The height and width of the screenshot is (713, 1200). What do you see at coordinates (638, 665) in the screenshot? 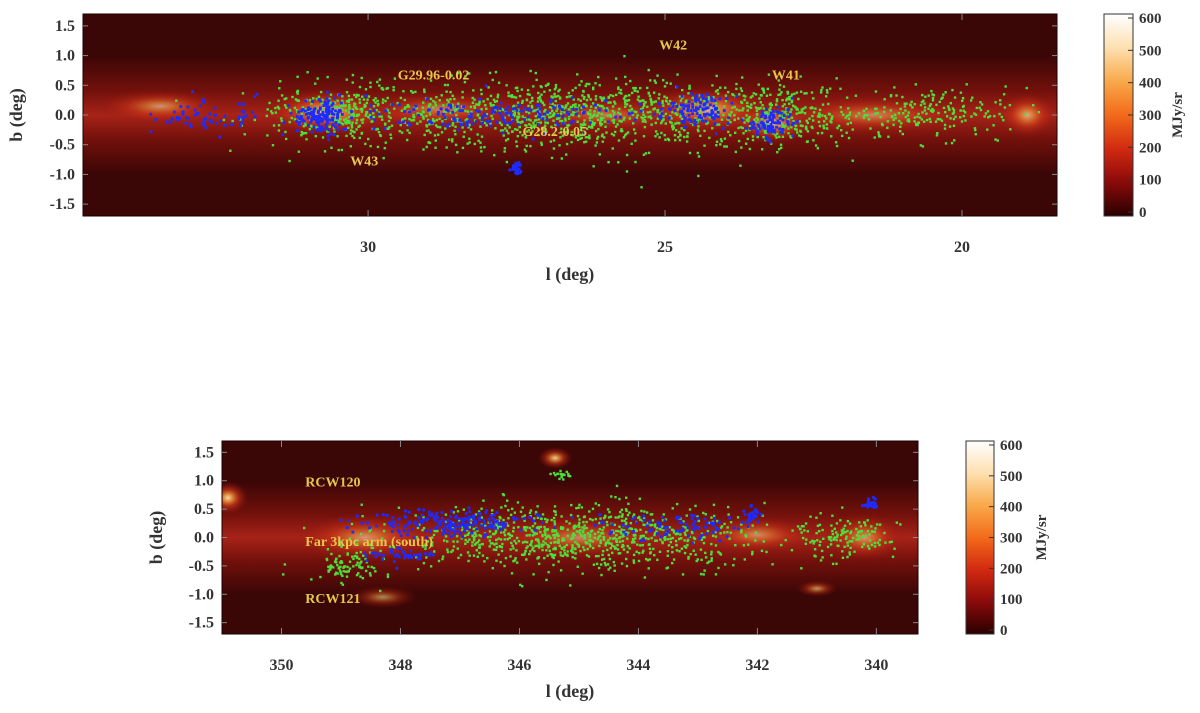
I see `x-tick-label: 344` at bounding box center [638, 665].